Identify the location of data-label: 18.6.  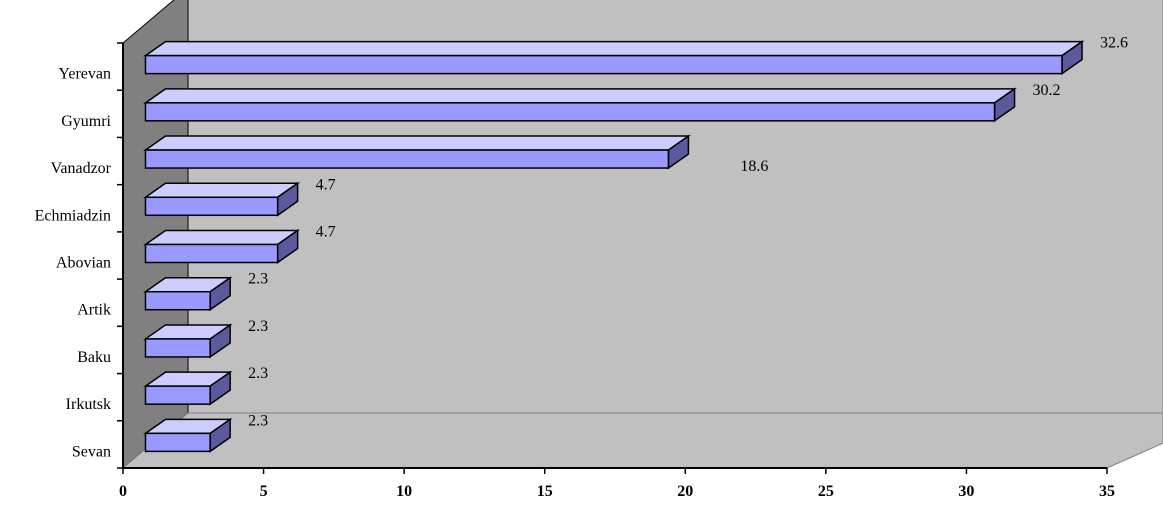
(754, 166).